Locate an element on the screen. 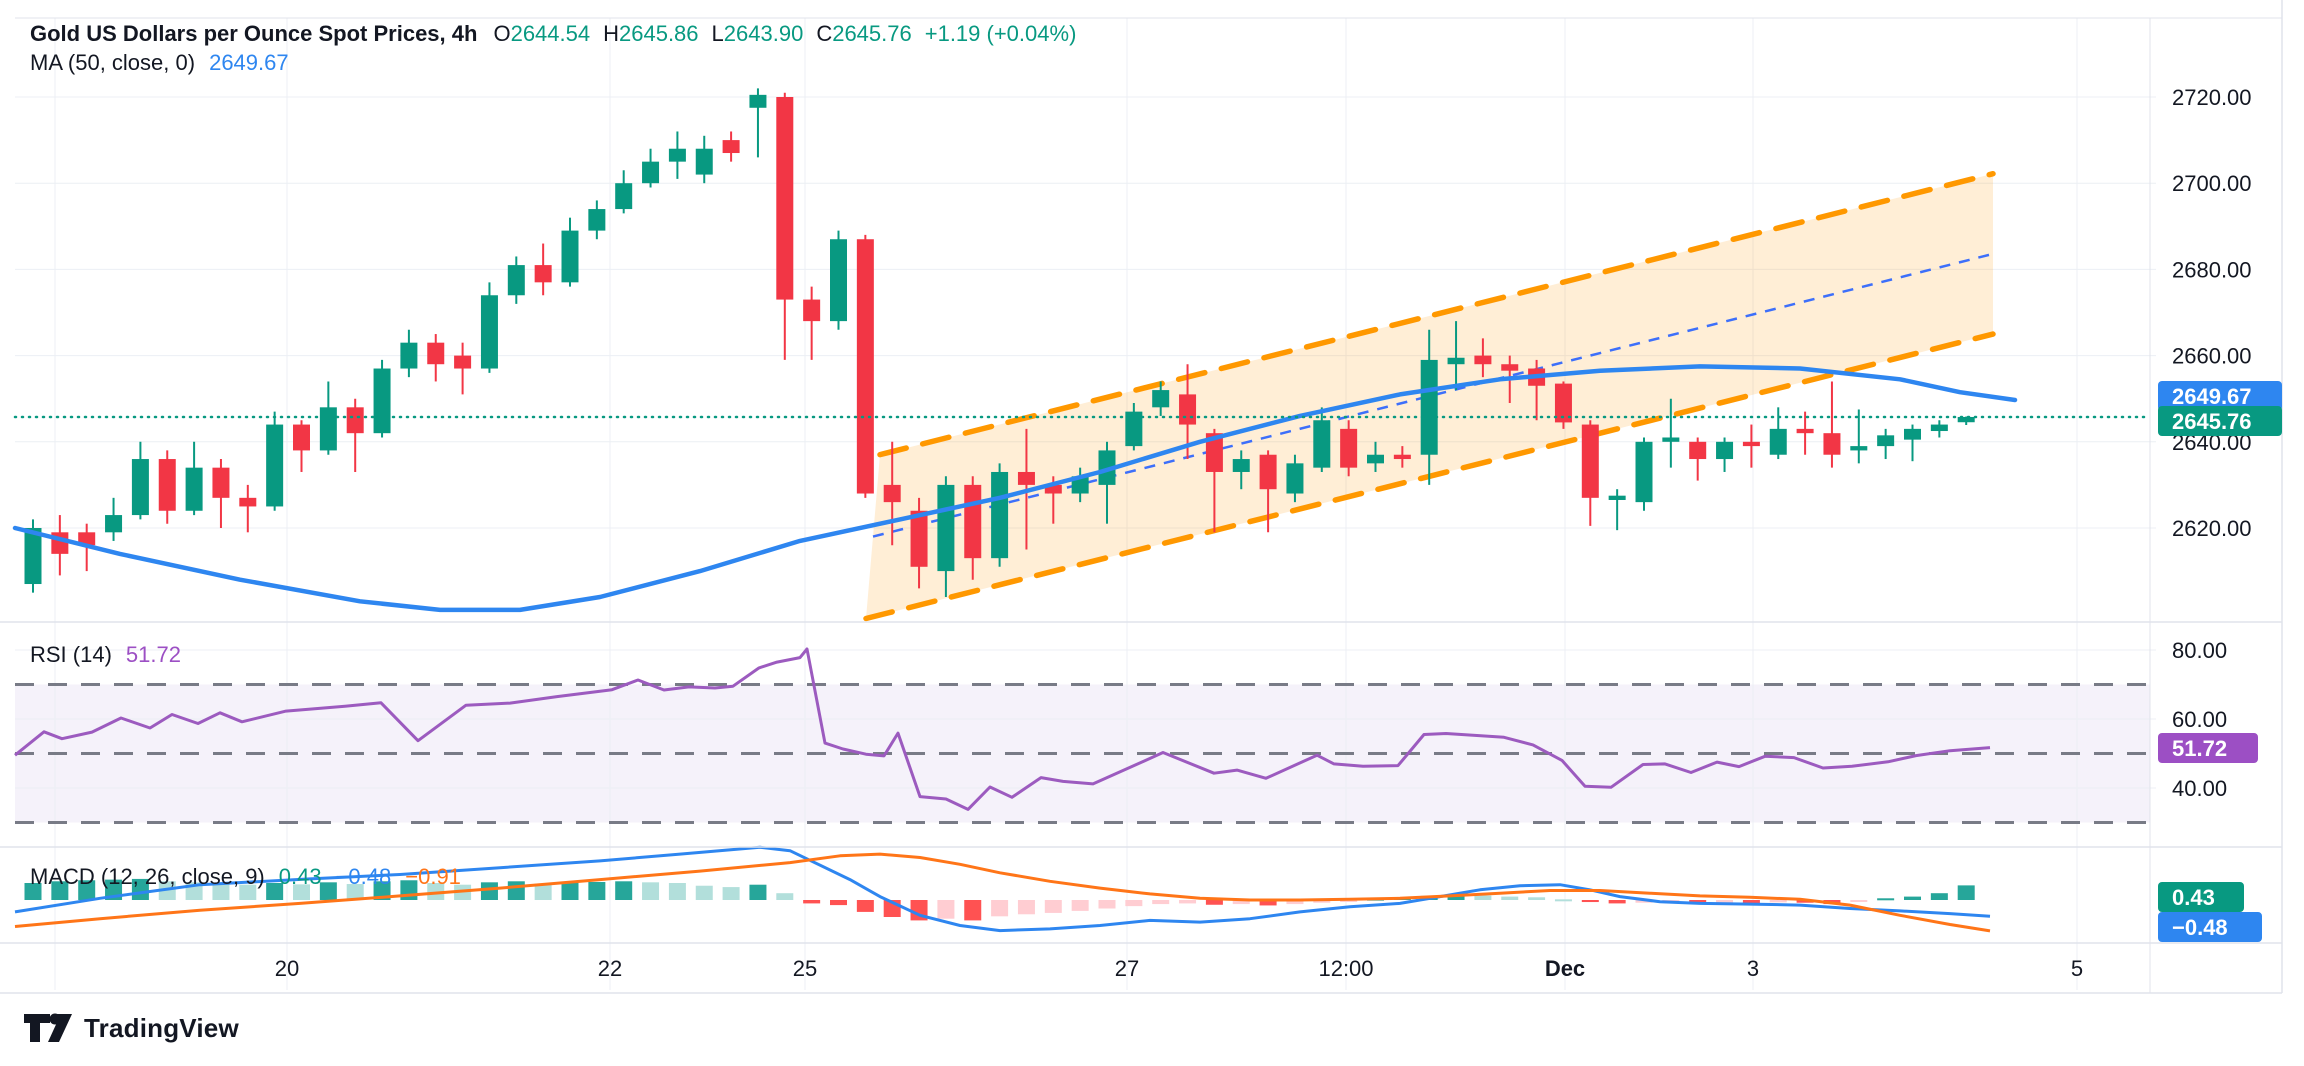  rsi-line is located at coordinates (1002, 729).